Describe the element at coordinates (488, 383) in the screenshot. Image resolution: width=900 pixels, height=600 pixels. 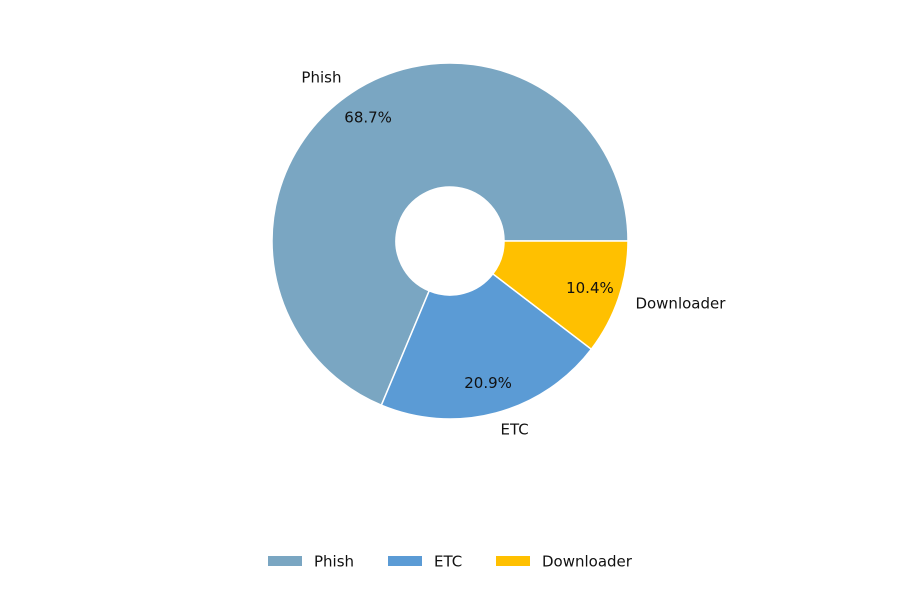
I see `value-label: 20.9%` at that location.